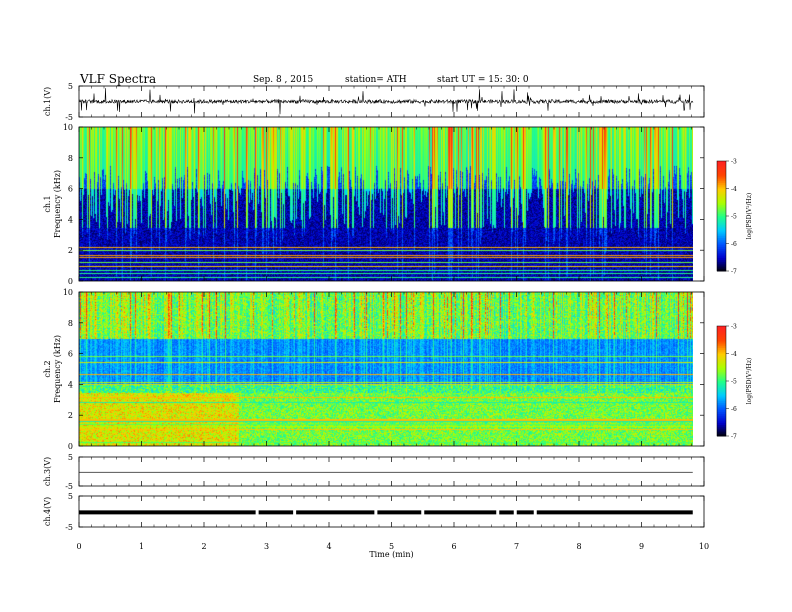  Describe the element at coordinates (47, 203) in the screenshot. I see `channel-label: ch.1` at that location.